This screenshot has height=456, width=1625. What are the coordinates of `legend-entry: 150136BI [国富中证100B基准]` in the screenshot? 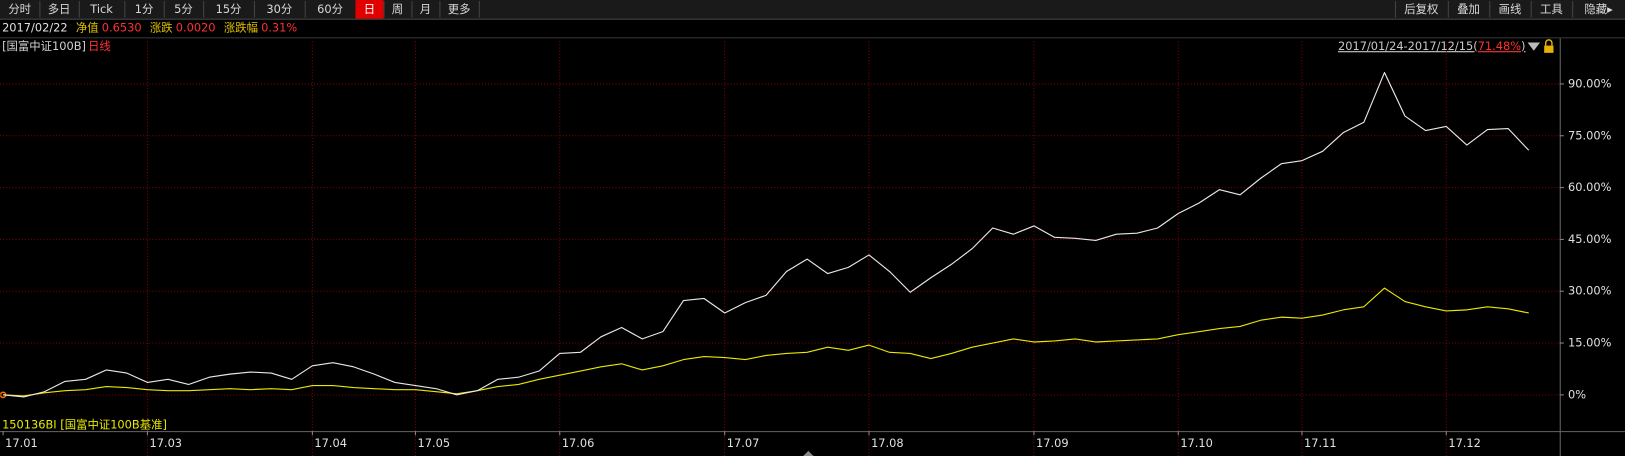 It's located at (84, 424).